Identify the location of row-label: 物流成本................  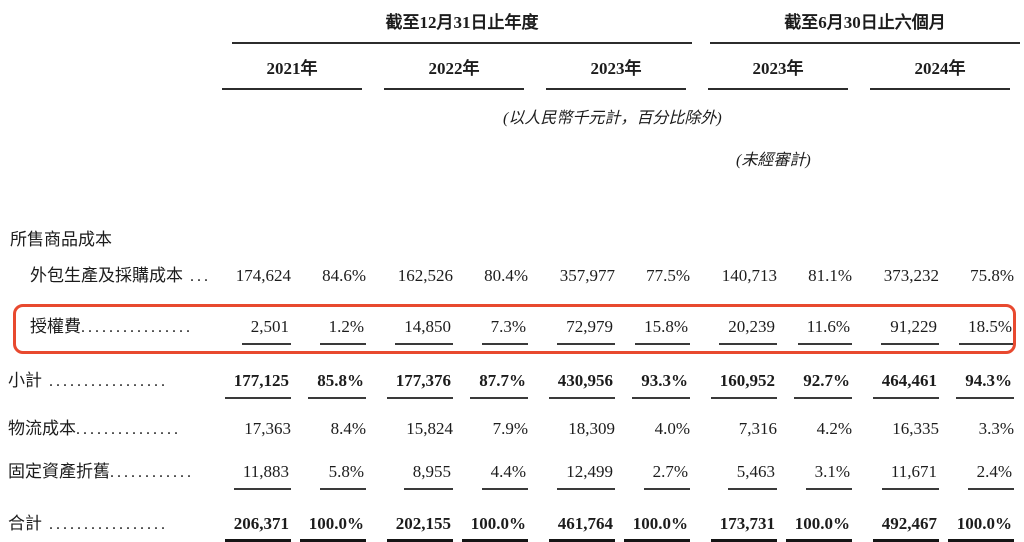
(94, 428).